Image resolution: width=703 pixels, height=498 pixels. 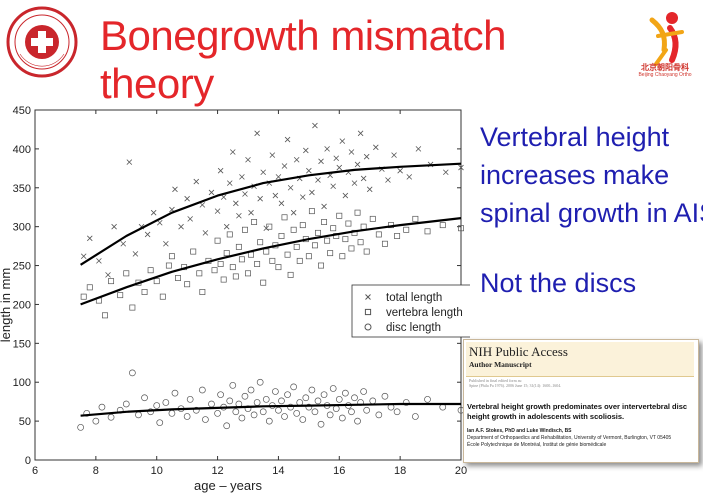 I want to click on y-tick-label: 250, so click(x=22, y=267).